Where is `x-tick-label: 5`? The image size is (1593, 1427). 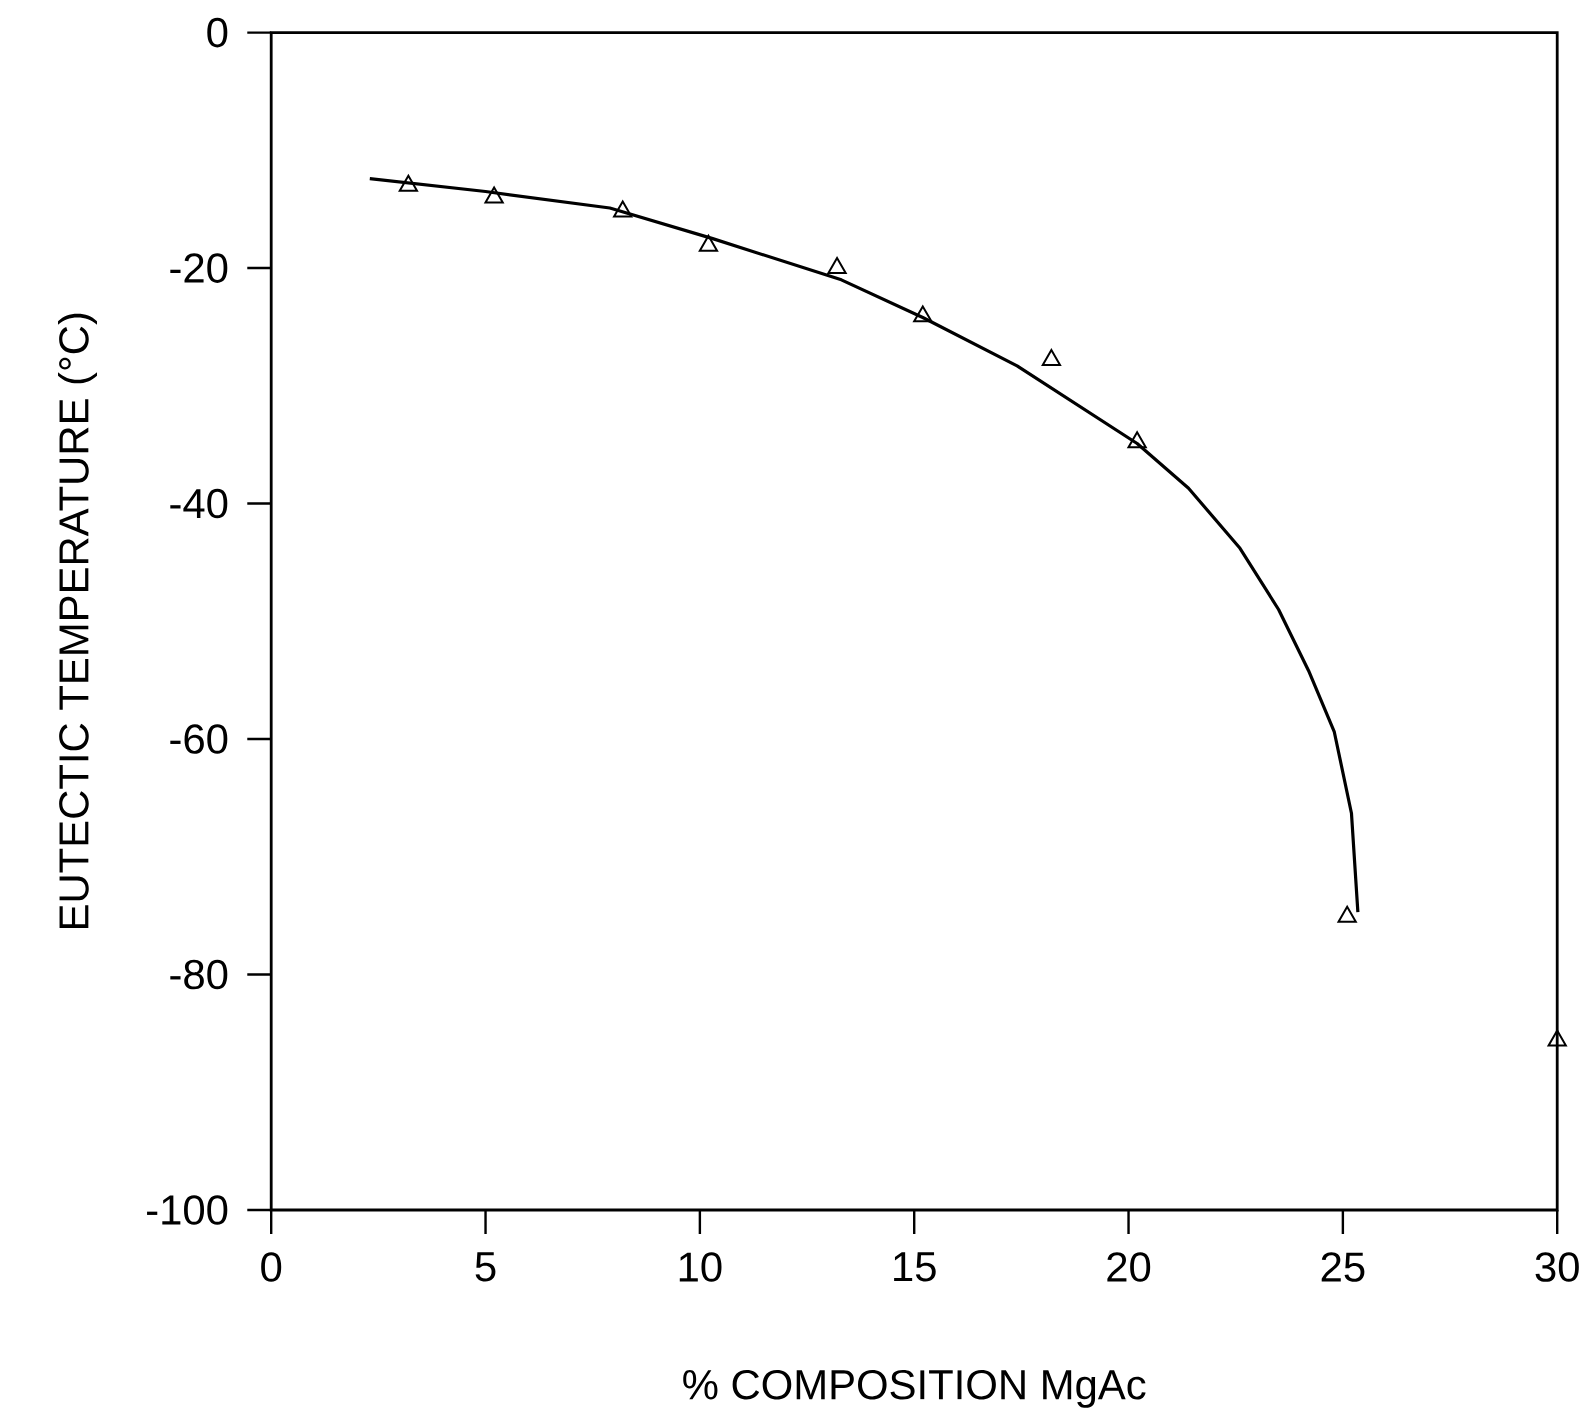
x-tick-label: 5 is located at coordinates (485, 1267).